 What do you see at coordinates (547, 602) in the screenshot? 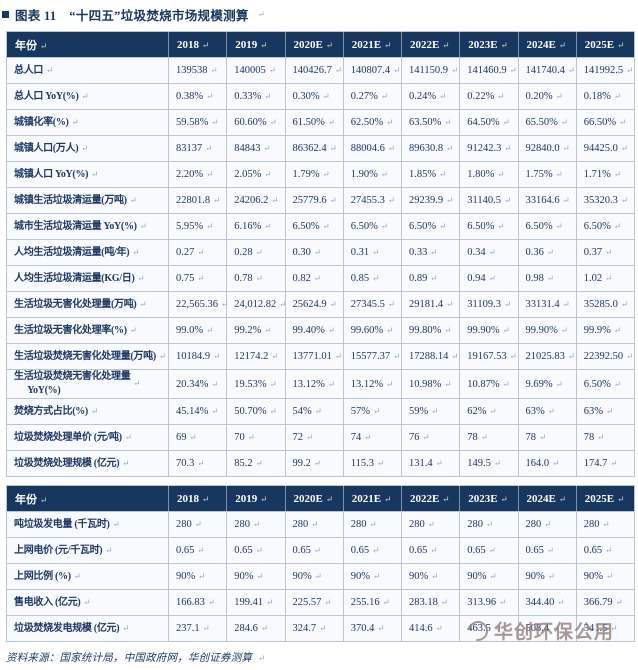
I see `data-cell: 344.40 ↵` at bounding box center [547, 602].